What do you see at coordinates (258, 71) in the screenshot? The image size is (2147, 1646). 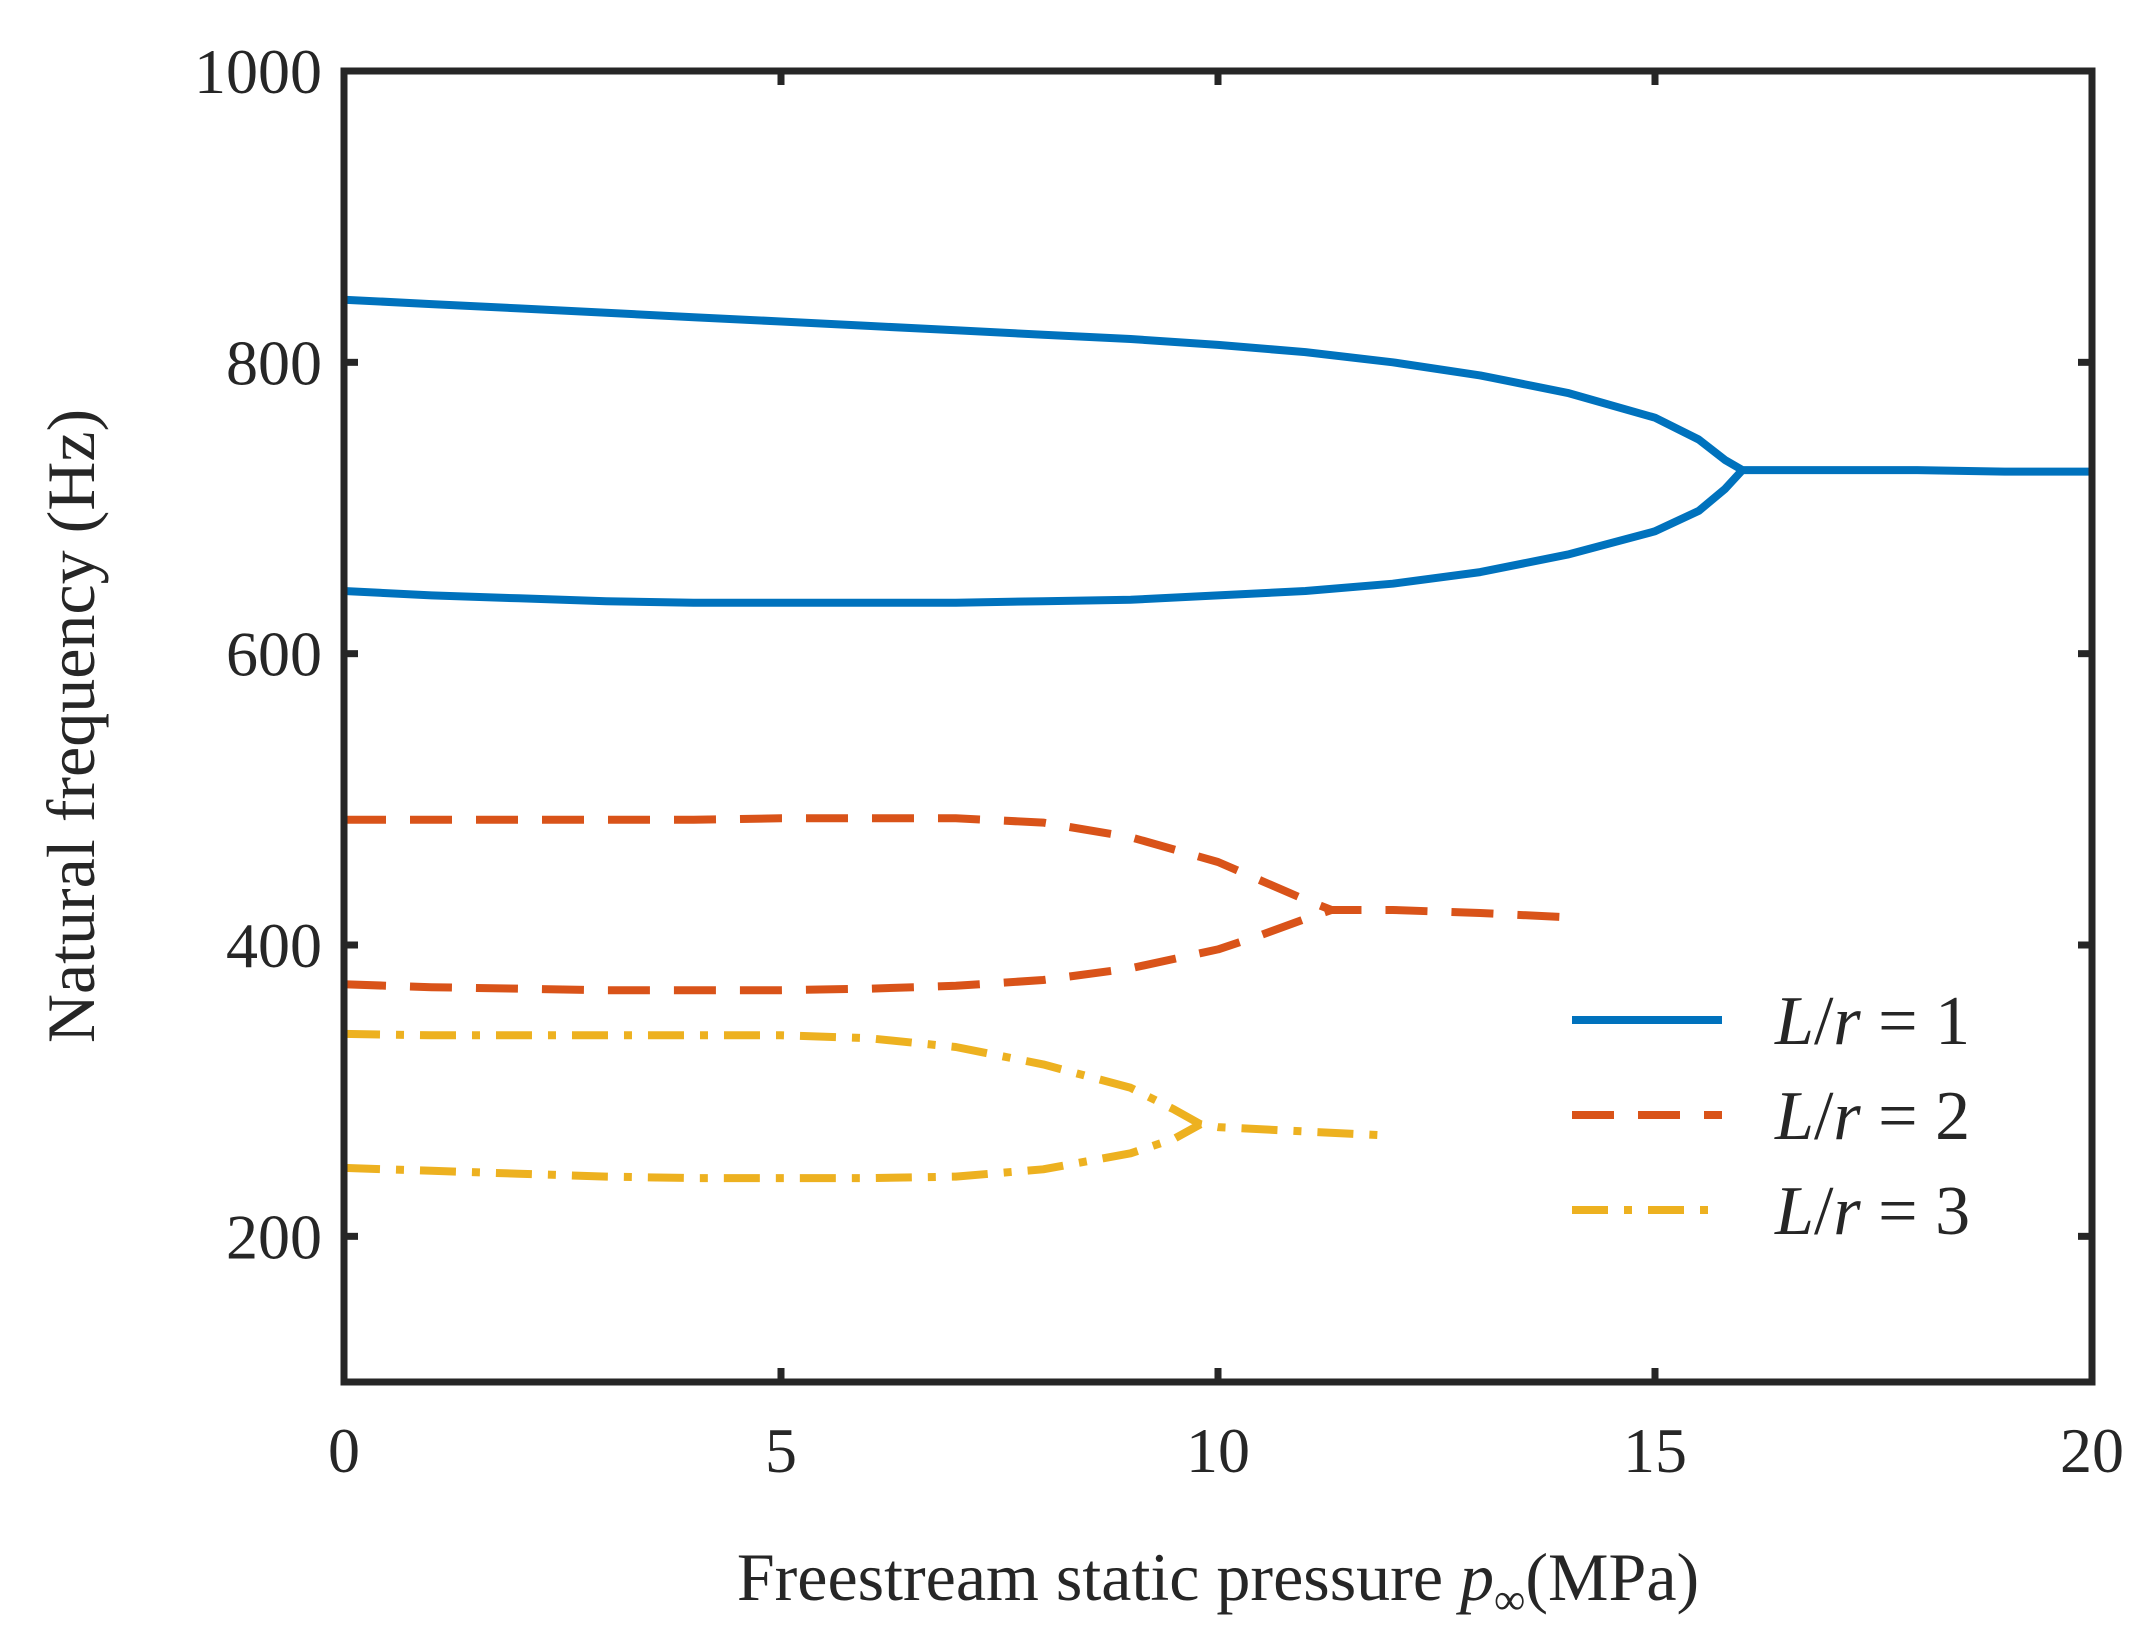 I see `y-tick-label-1000: 1000` at bounding box center [258, 71].